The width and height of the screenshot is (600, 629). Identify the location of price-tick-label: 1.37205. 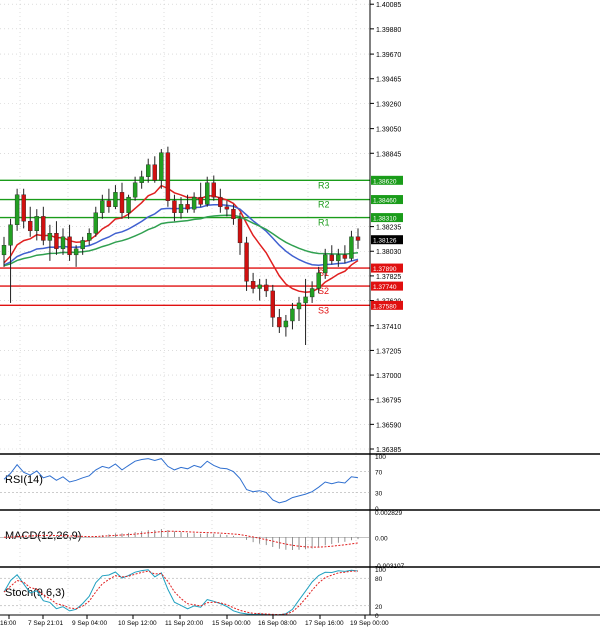
(388, 351).